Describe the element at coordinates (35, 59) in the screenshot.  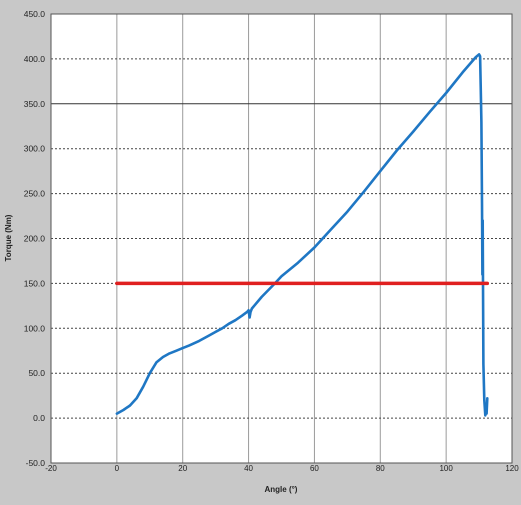
I see `y-tick-label: 400.0` at that location.